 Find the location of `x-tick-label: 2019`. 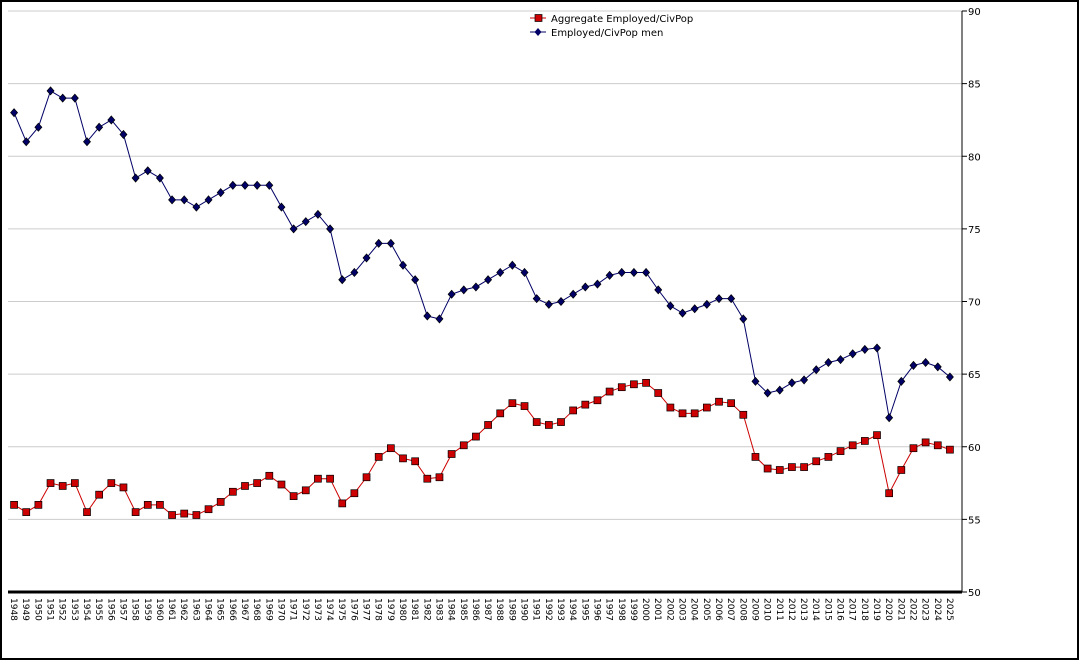

x-tick-label: 2019 is located at coordinates (876, 609).